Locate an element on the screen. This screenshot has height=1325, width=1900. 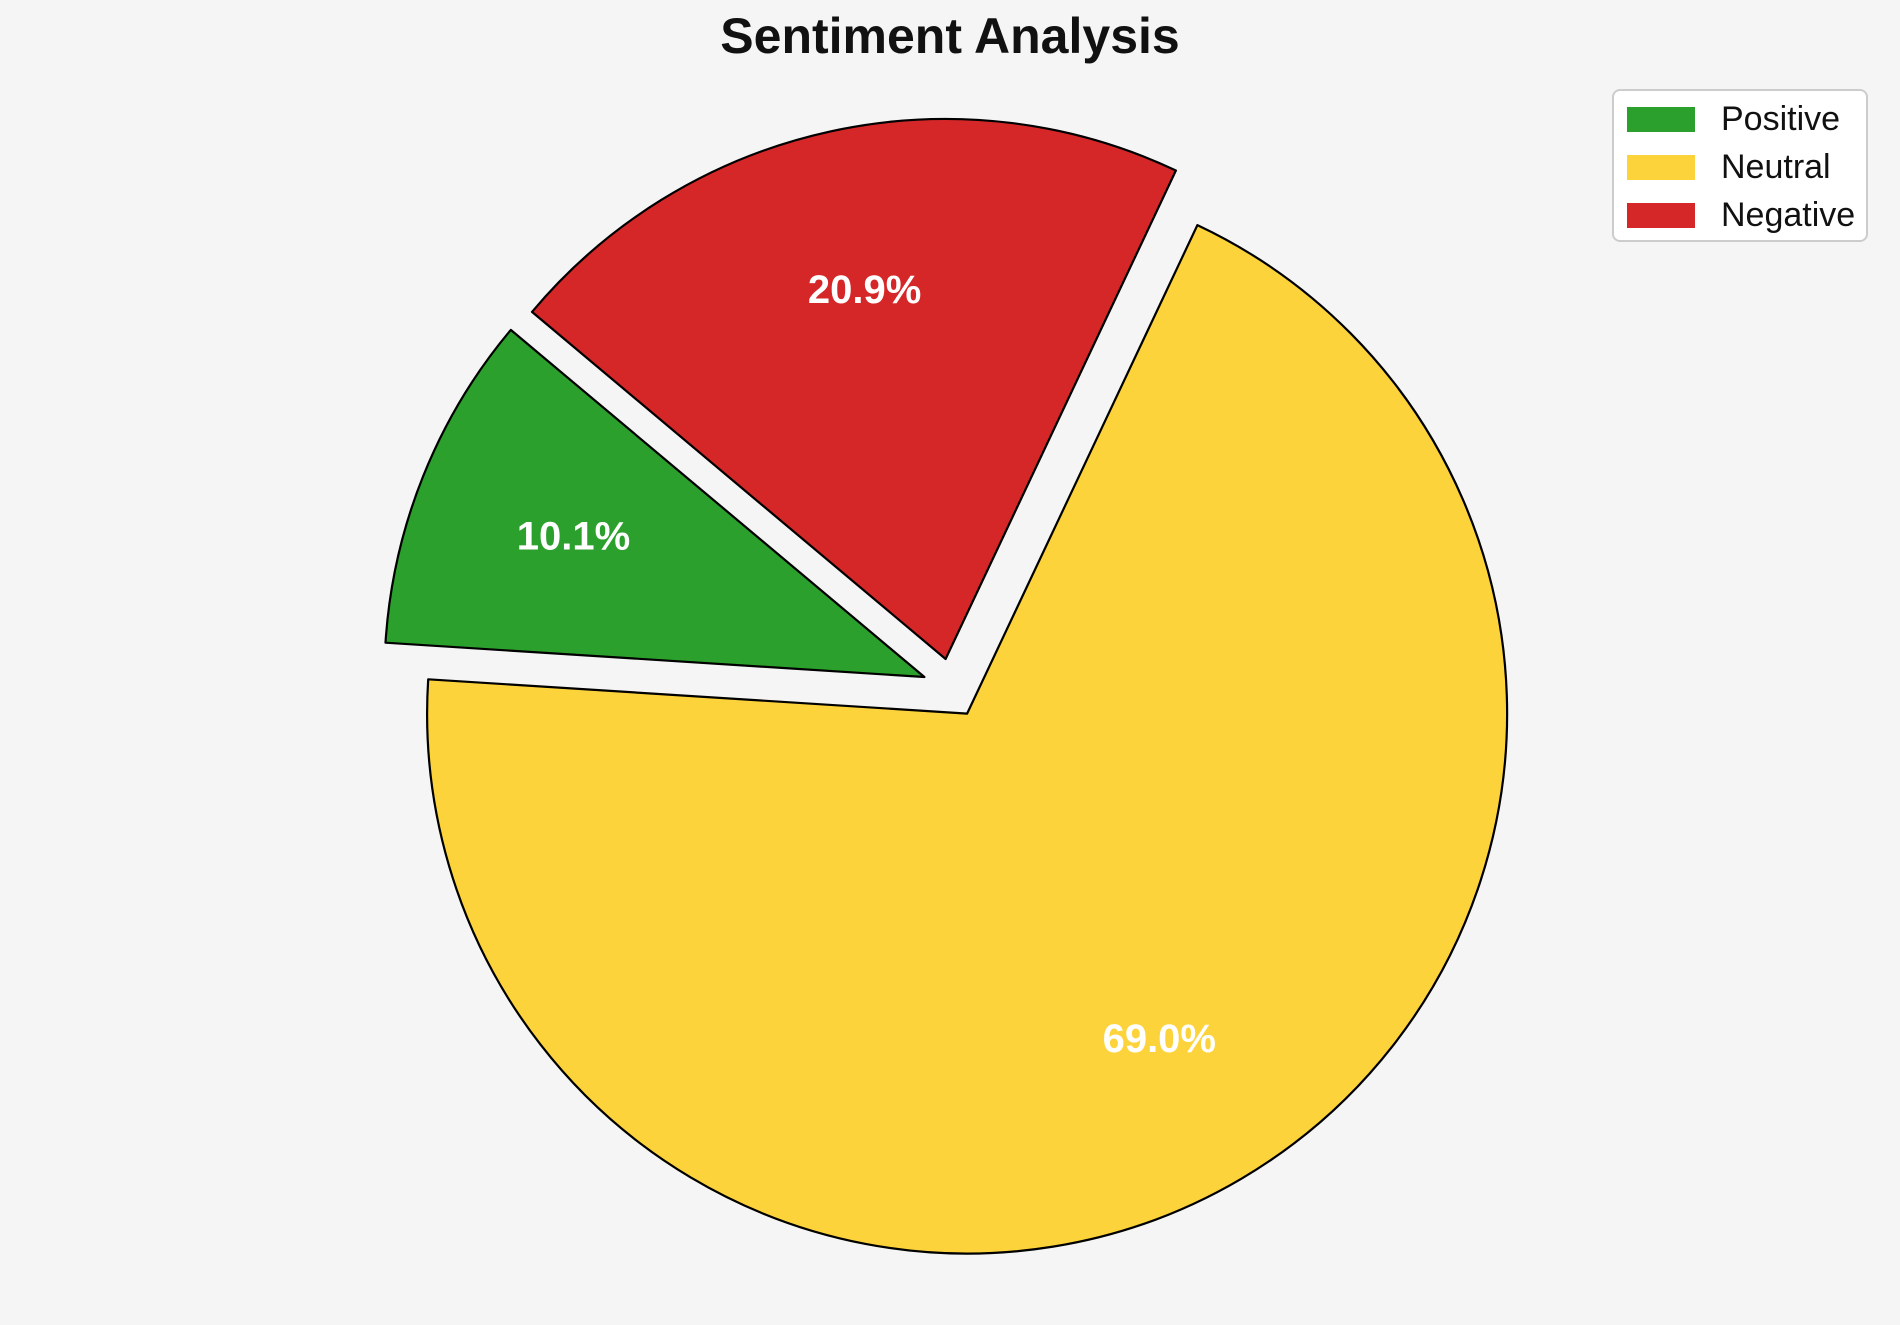
legend-item-negative: Negative is located at coordinates (1746, 215).